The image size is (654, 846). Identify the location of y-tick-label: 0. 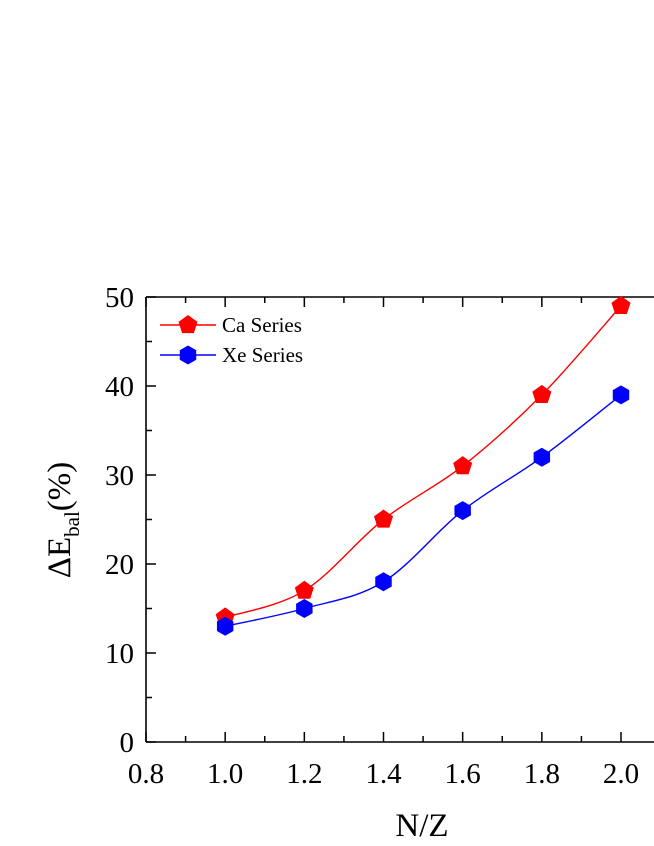
(127, 743).